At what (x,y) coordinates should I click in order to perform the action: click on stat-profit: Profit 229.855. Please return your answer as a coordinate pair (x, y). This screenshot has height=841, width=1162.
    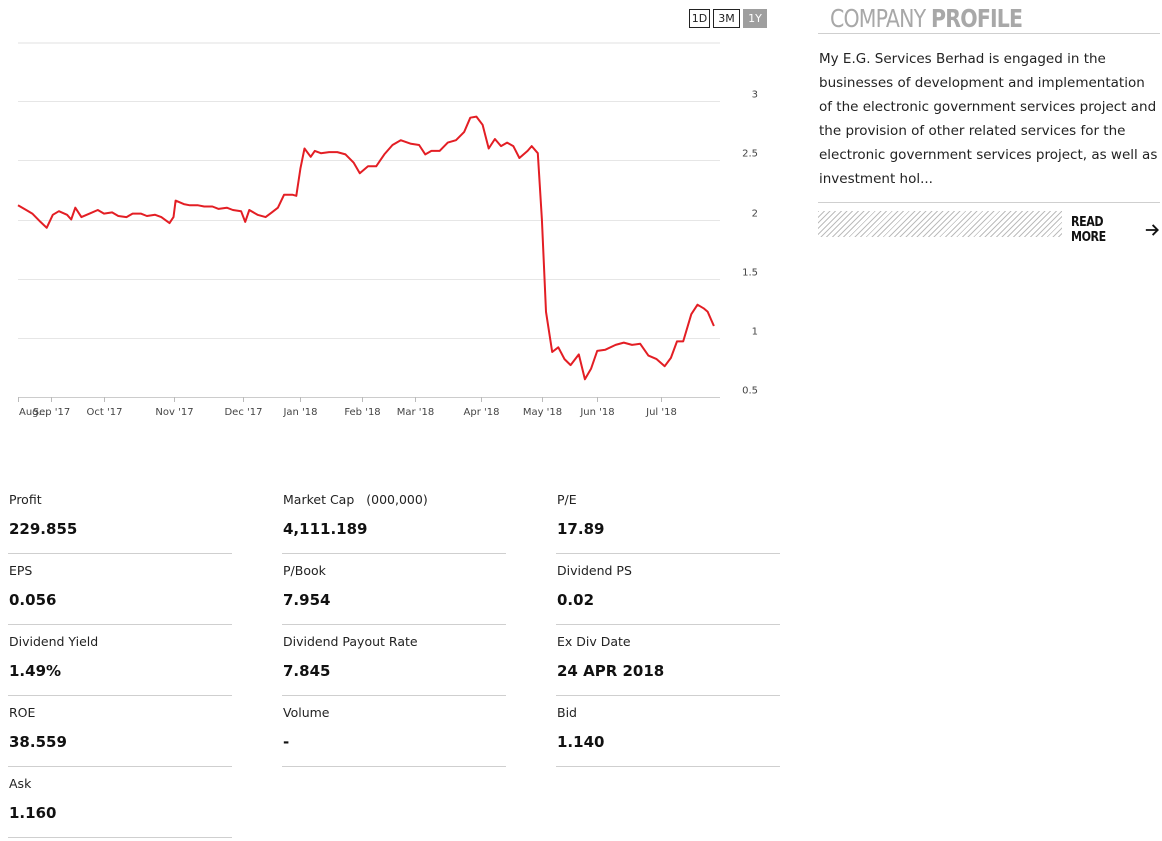
    Looking at the image, I should click on (120, 518).